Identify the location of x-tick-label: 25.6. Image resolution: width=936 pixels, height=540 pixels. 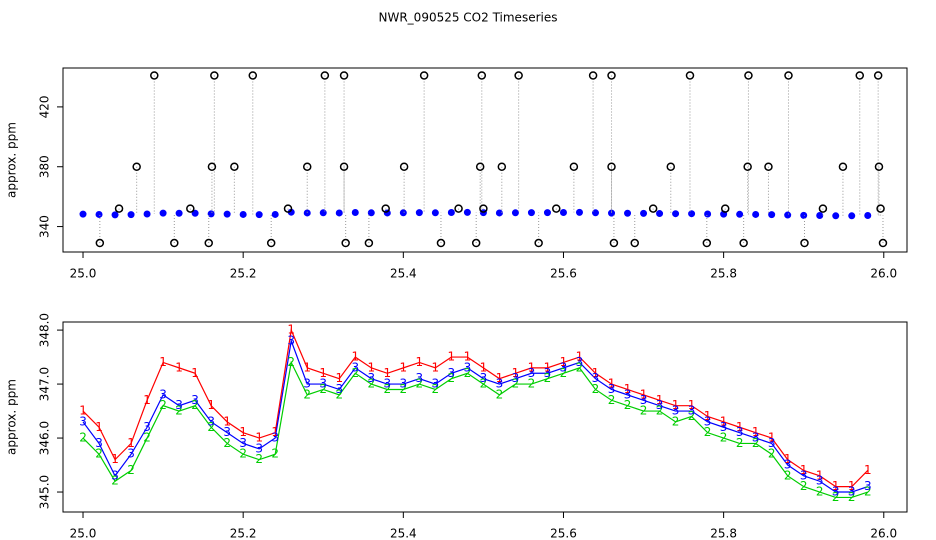
(563, 533).